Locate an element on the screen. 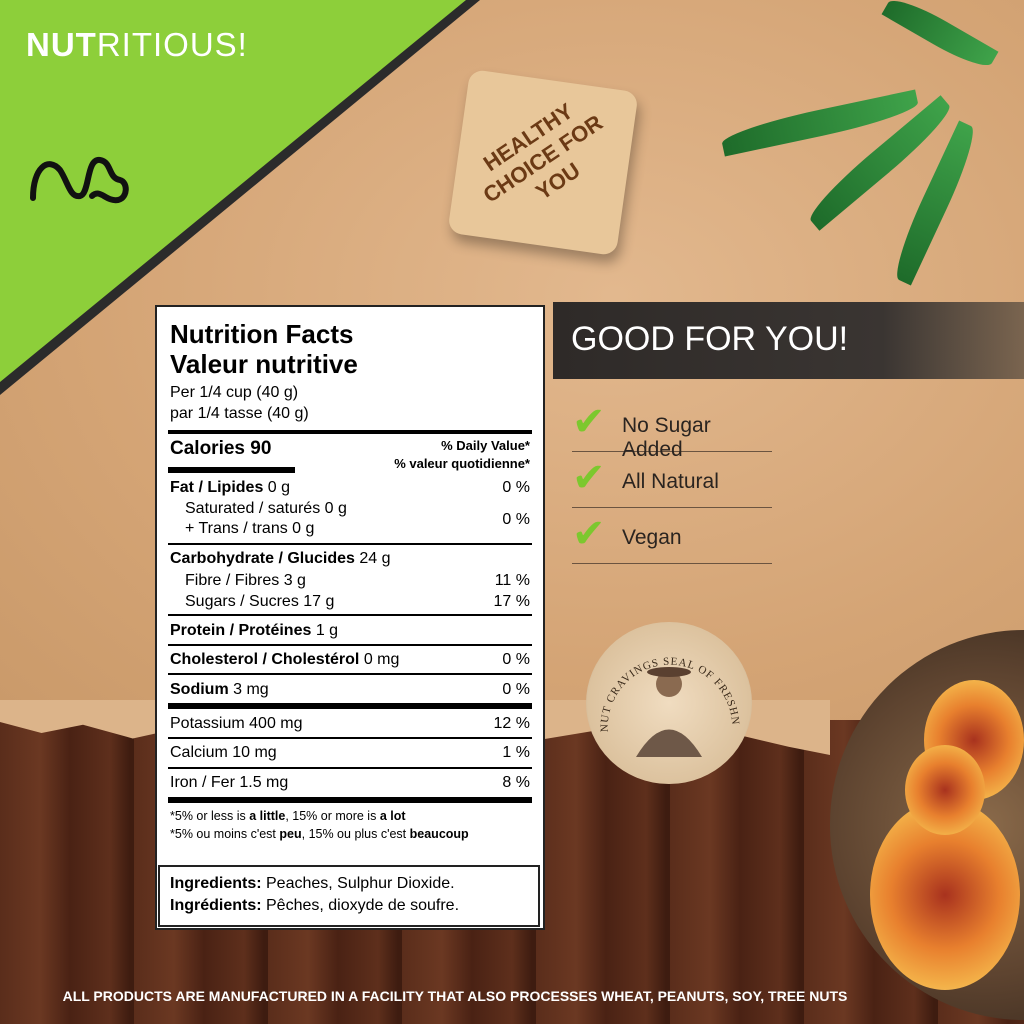  claim-item: ✔ No Sugar Added is located at coordinates (672, 430).